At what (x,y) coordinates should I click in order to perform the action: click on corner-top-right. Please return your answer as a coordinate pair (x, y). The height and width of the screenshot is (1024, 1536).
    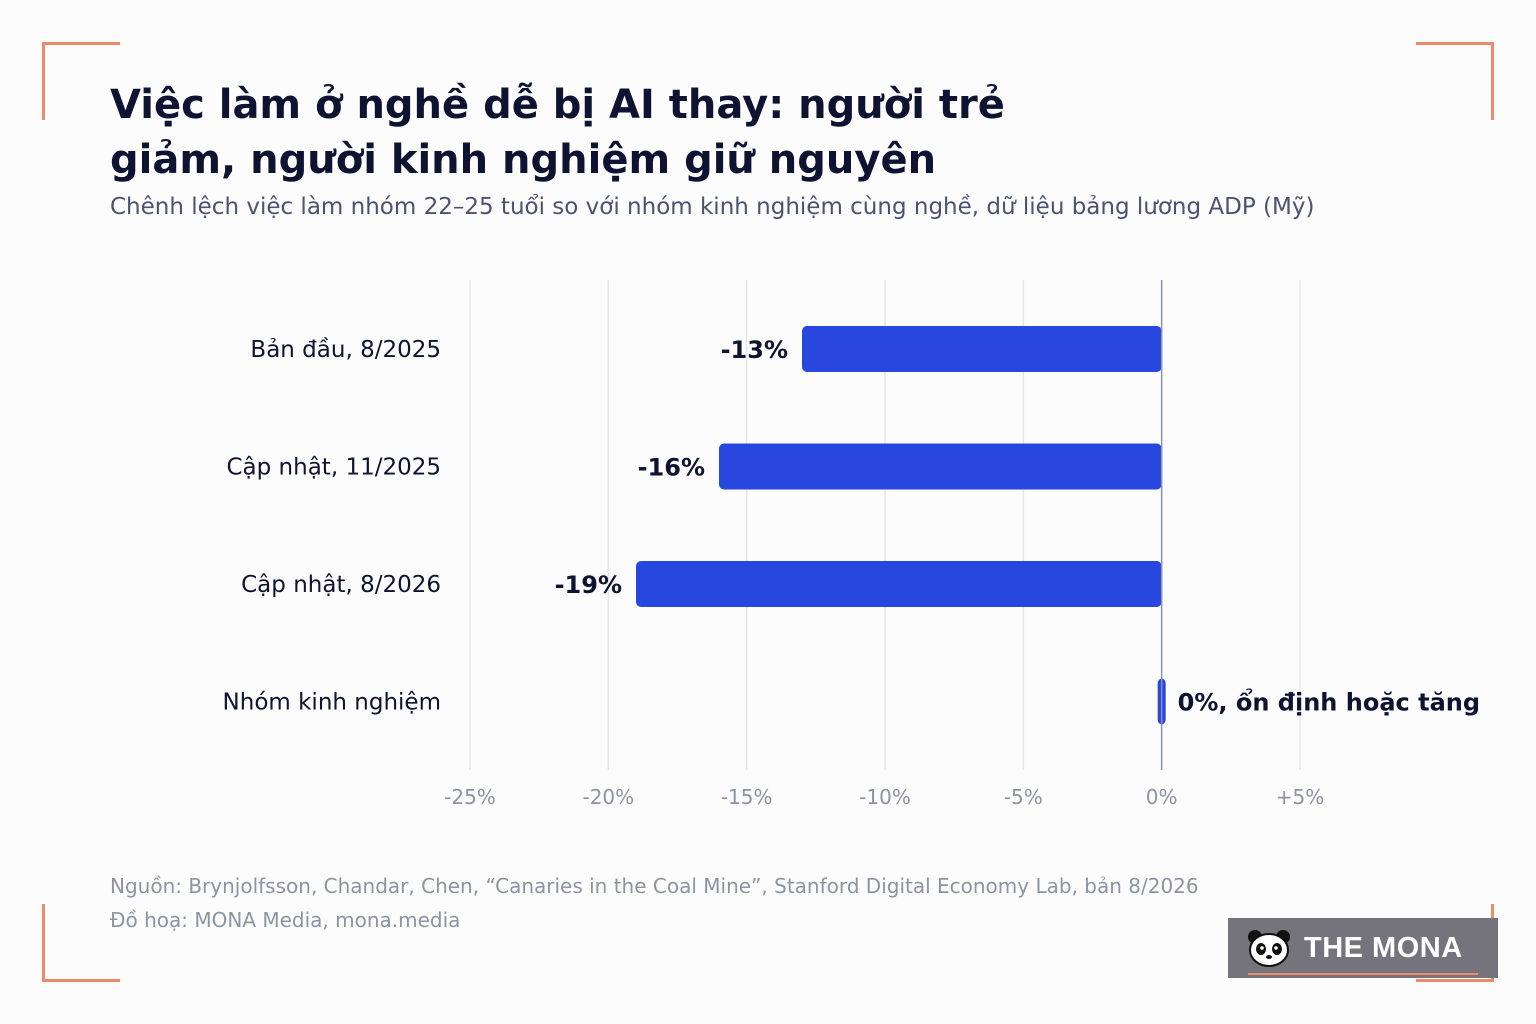
    Looking at the image, I should click on (1455, 81).